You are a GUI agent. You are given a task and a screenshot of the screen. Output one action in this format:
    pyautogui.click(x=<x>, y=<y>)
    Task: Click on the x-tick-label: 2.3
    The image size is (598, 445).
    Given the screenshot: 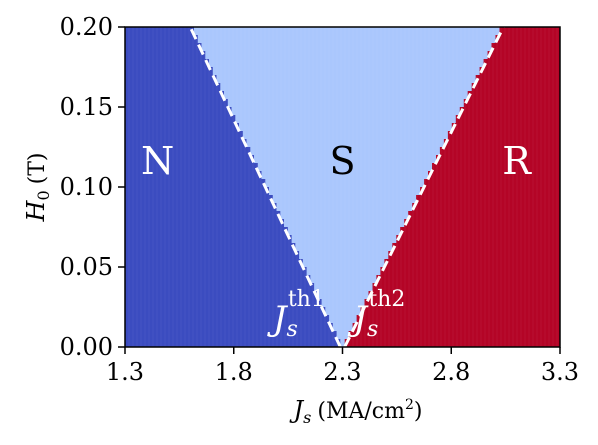 What is the action you would take?
    pyautogui.click(x=342, y=372)
    